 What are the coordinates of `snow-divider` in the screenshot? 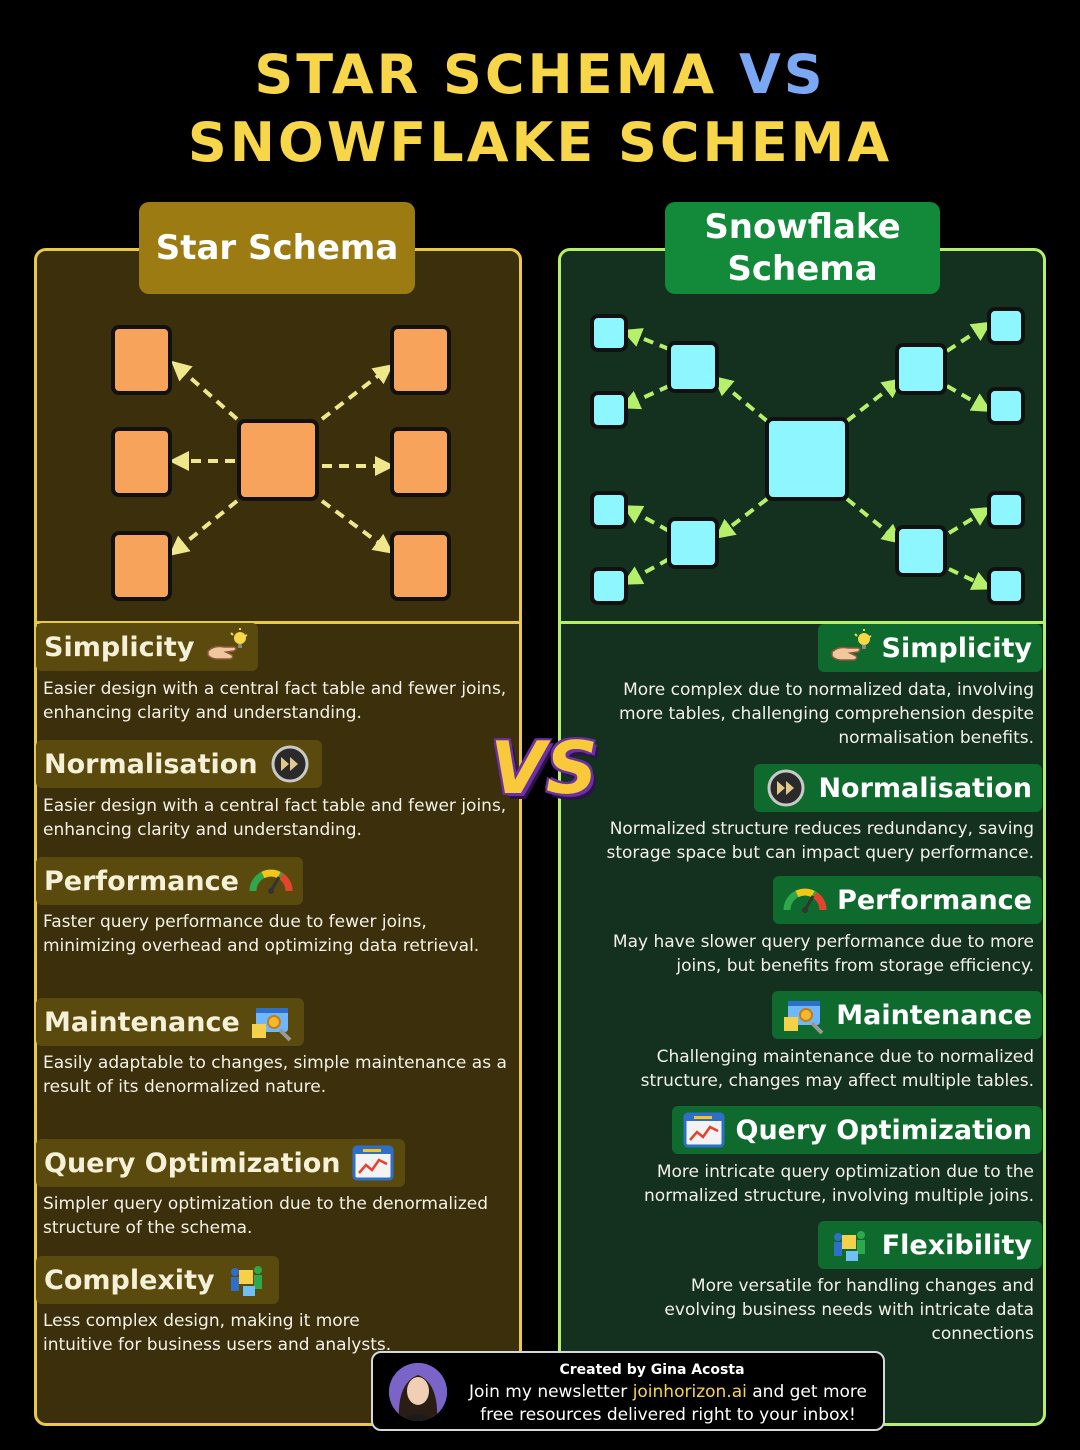 It's located at (802, 622).